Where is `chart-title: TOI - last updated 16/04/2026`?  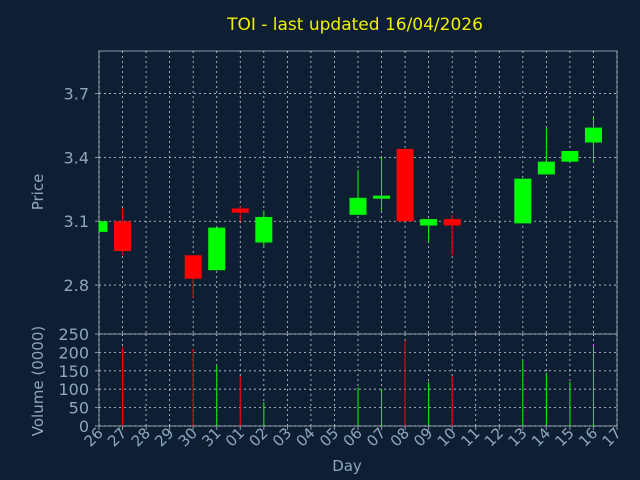 chart-title: TOI - last updated 16/04/2026 is located at coordinates (354, 25).